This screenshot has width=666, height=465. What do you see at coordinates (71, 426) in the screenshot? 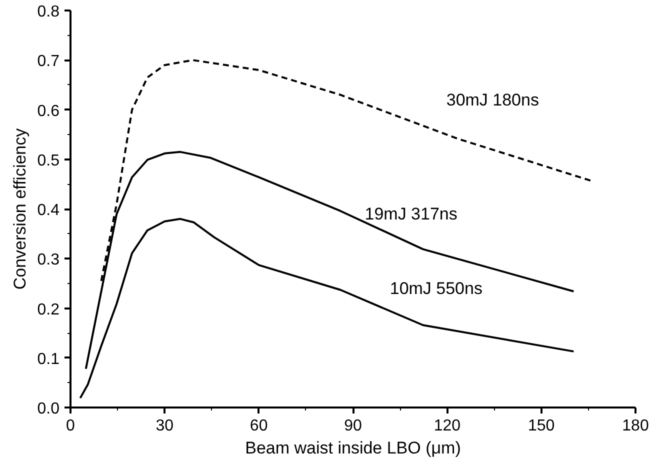
I see `x-tick-label: 0` at bounding box center [71, 426].